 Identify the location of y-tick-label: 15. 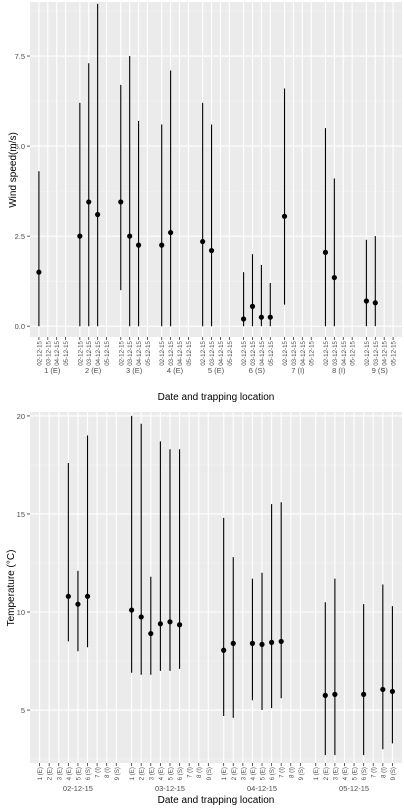
(21, 514).